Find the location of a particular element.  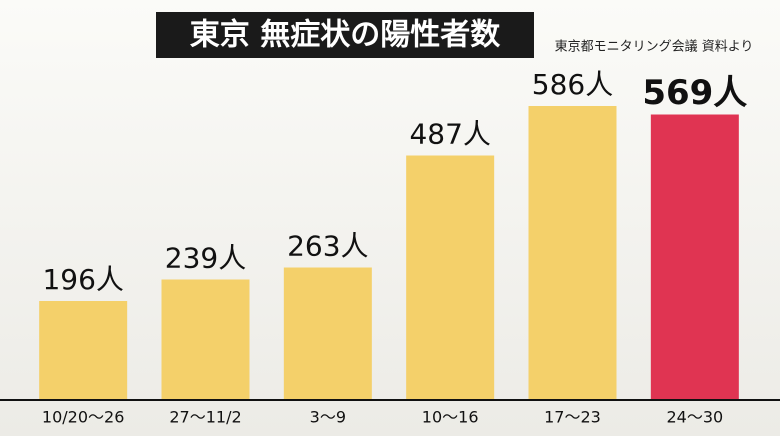

value-label: 586人 is located at coordinates (572, 84).